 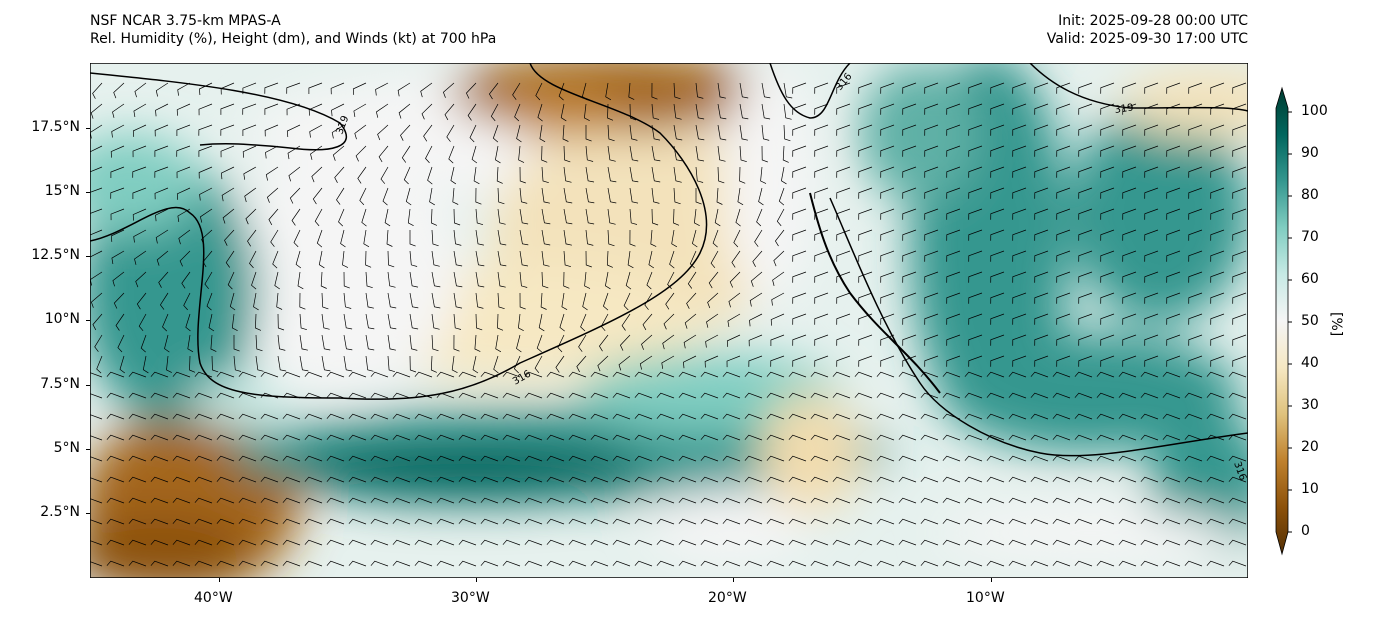 What do you see at coordinates (1310, 279) in the screenshot?
I see `colorbar-tick-label: 60` at bounding box center [1310, 279].